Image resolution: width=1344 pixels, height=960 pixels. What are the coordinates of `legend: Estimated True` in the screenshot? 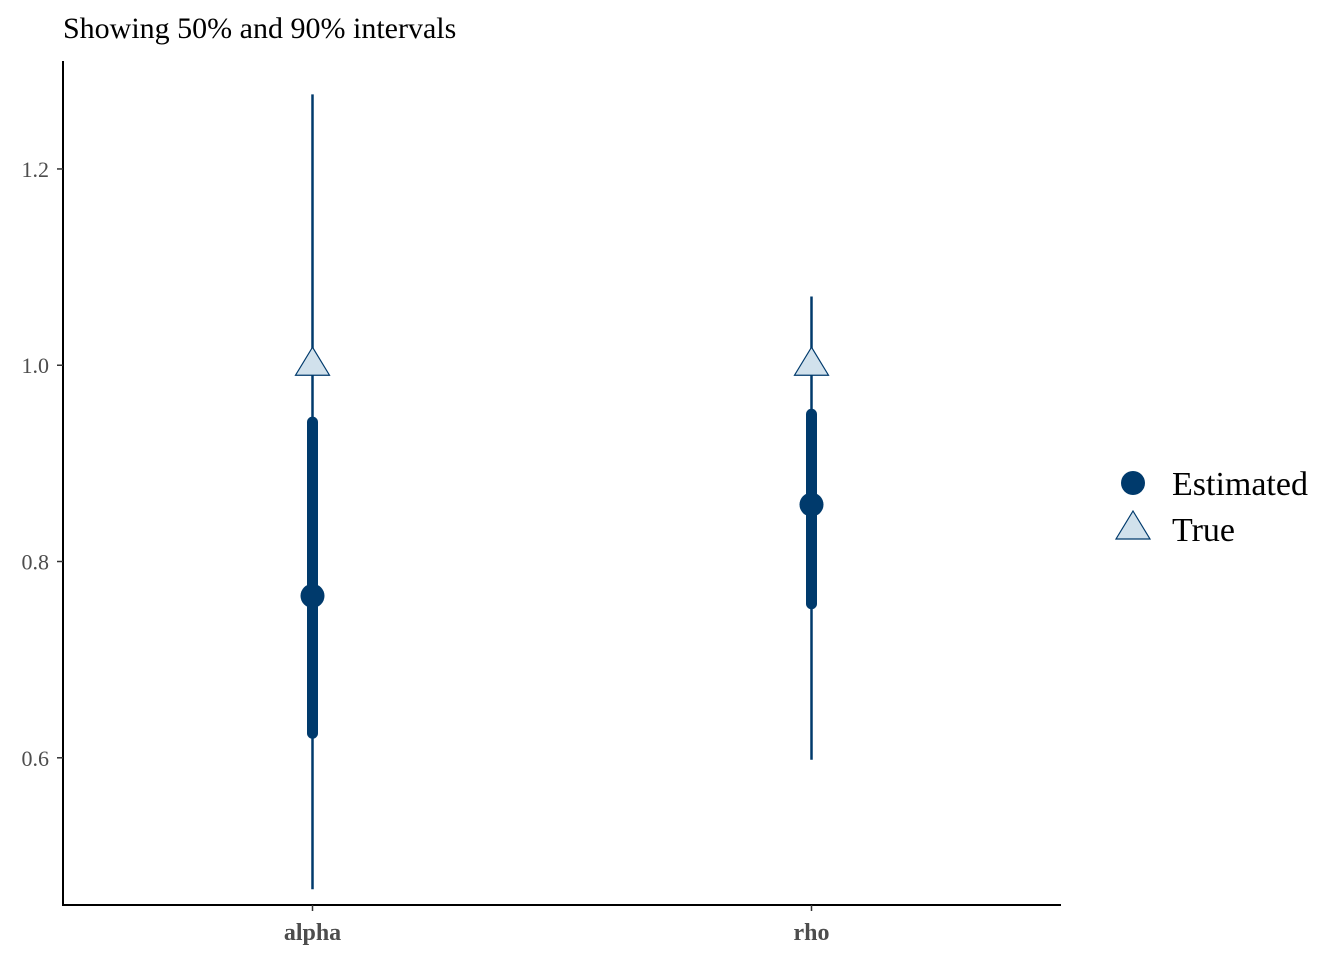 It's located at (1211, 507).